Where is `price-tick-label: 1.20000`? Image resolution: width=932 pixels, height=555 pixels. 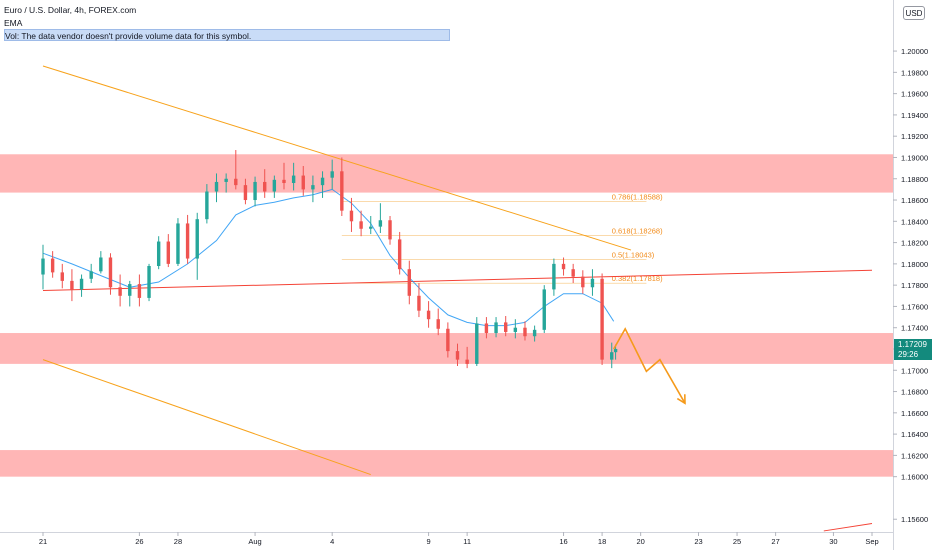
price-tick-label: 1.20000 is located at coordinates (914, 51).